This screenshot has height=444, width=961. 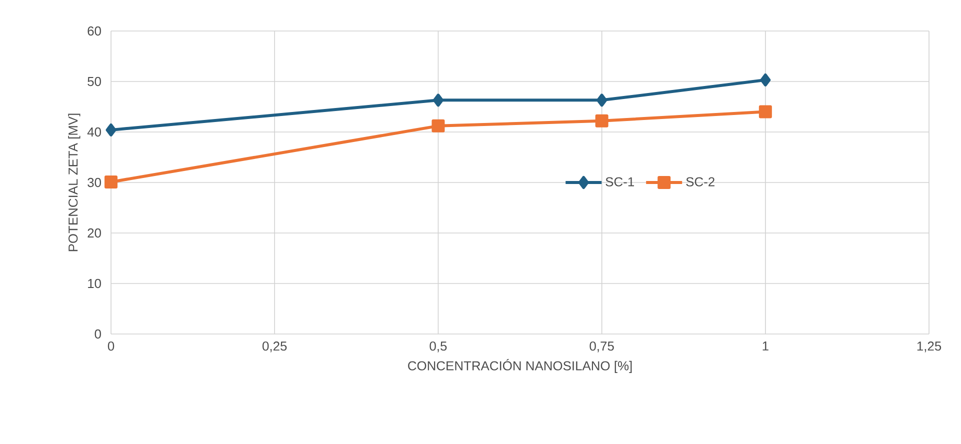 What do you see at coordinates (274, 347) in the screenshot?
I see `x-tick-label: 0,25` at bounding box center [274, 347].